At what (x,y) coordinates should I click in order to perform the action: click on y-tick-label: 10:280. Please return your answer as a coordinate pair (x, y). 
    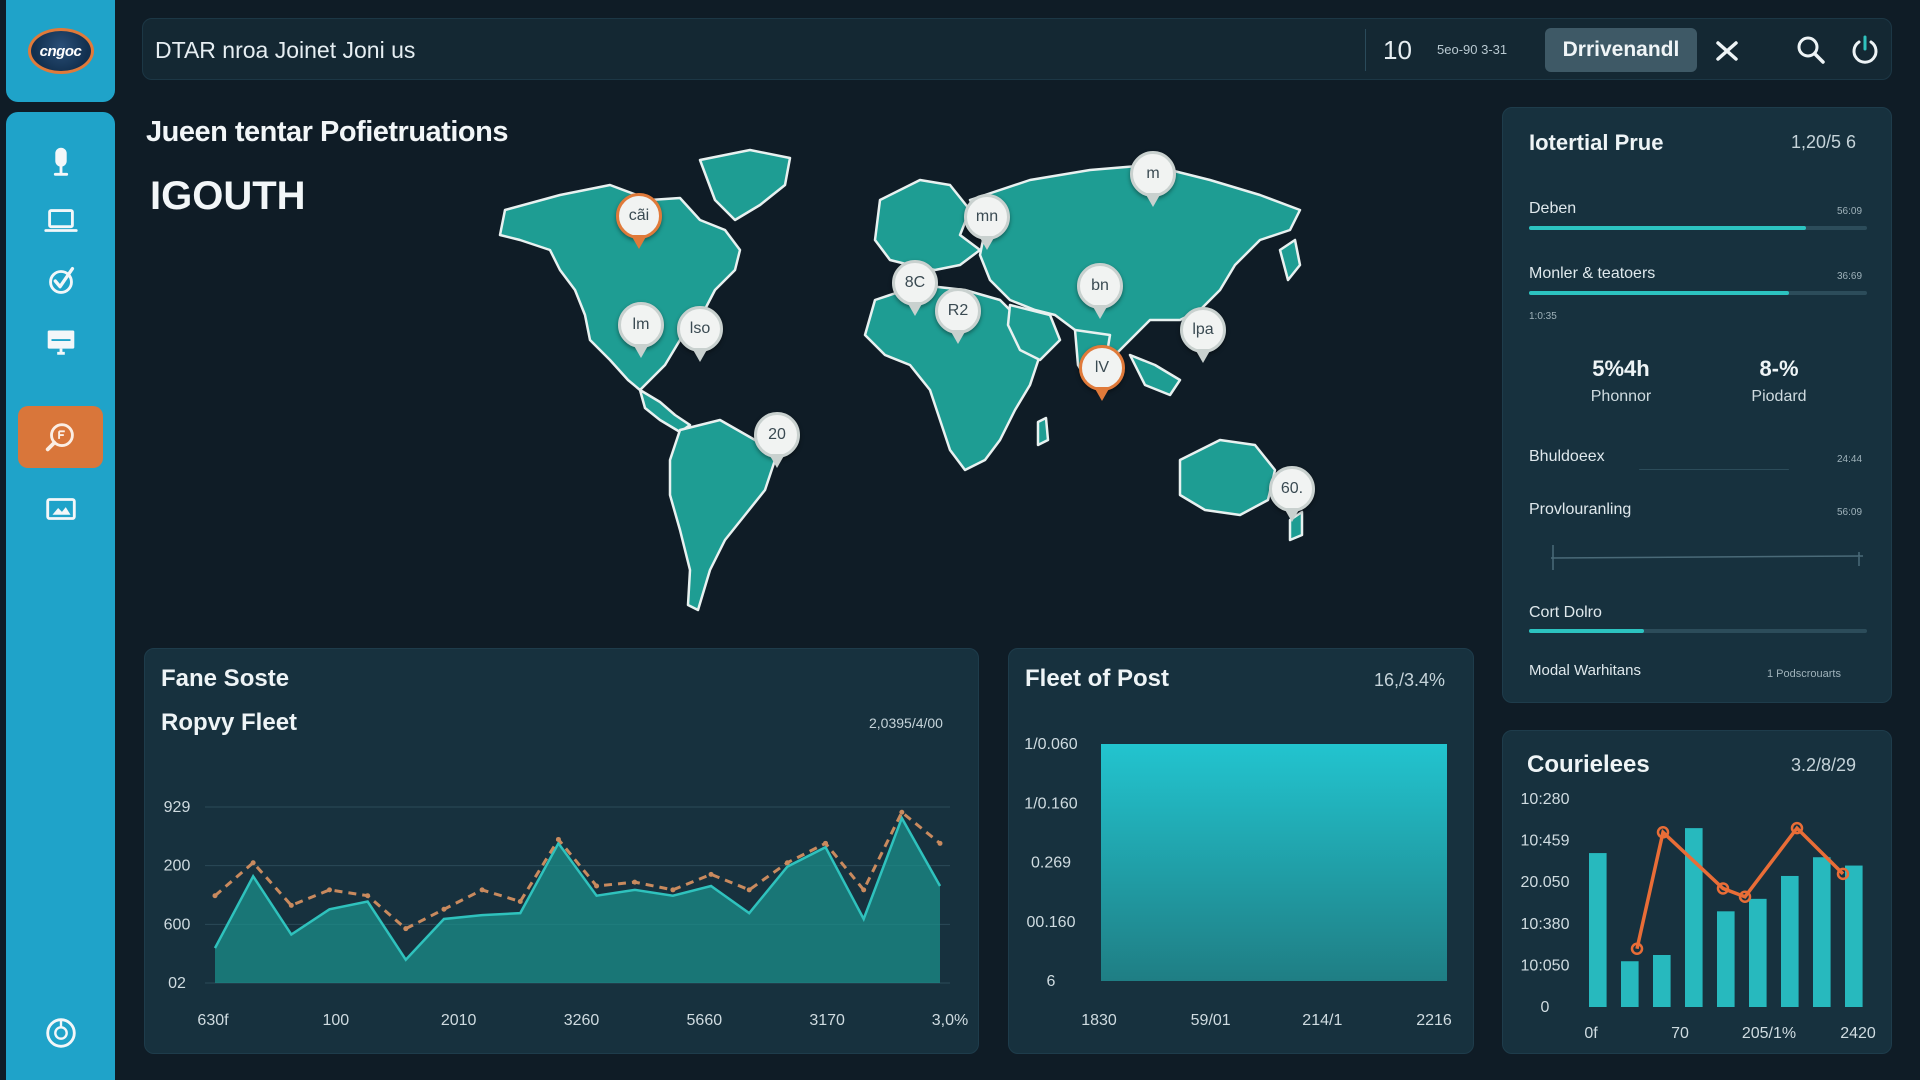
    Looking at the image, I should click on (1545, 799).